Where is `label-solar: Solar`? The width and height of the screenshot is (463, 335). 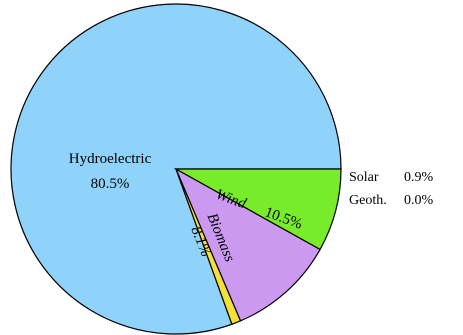
label-solar: Solar is located at coordinates (364, 177).